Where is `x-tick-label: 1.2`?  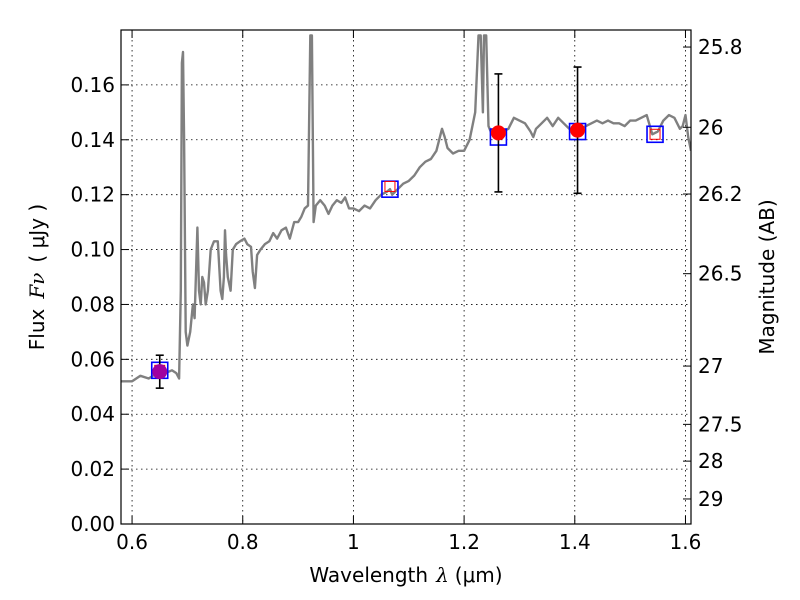 x-tick-label: 1.2 is located at coordinates (464, 542).